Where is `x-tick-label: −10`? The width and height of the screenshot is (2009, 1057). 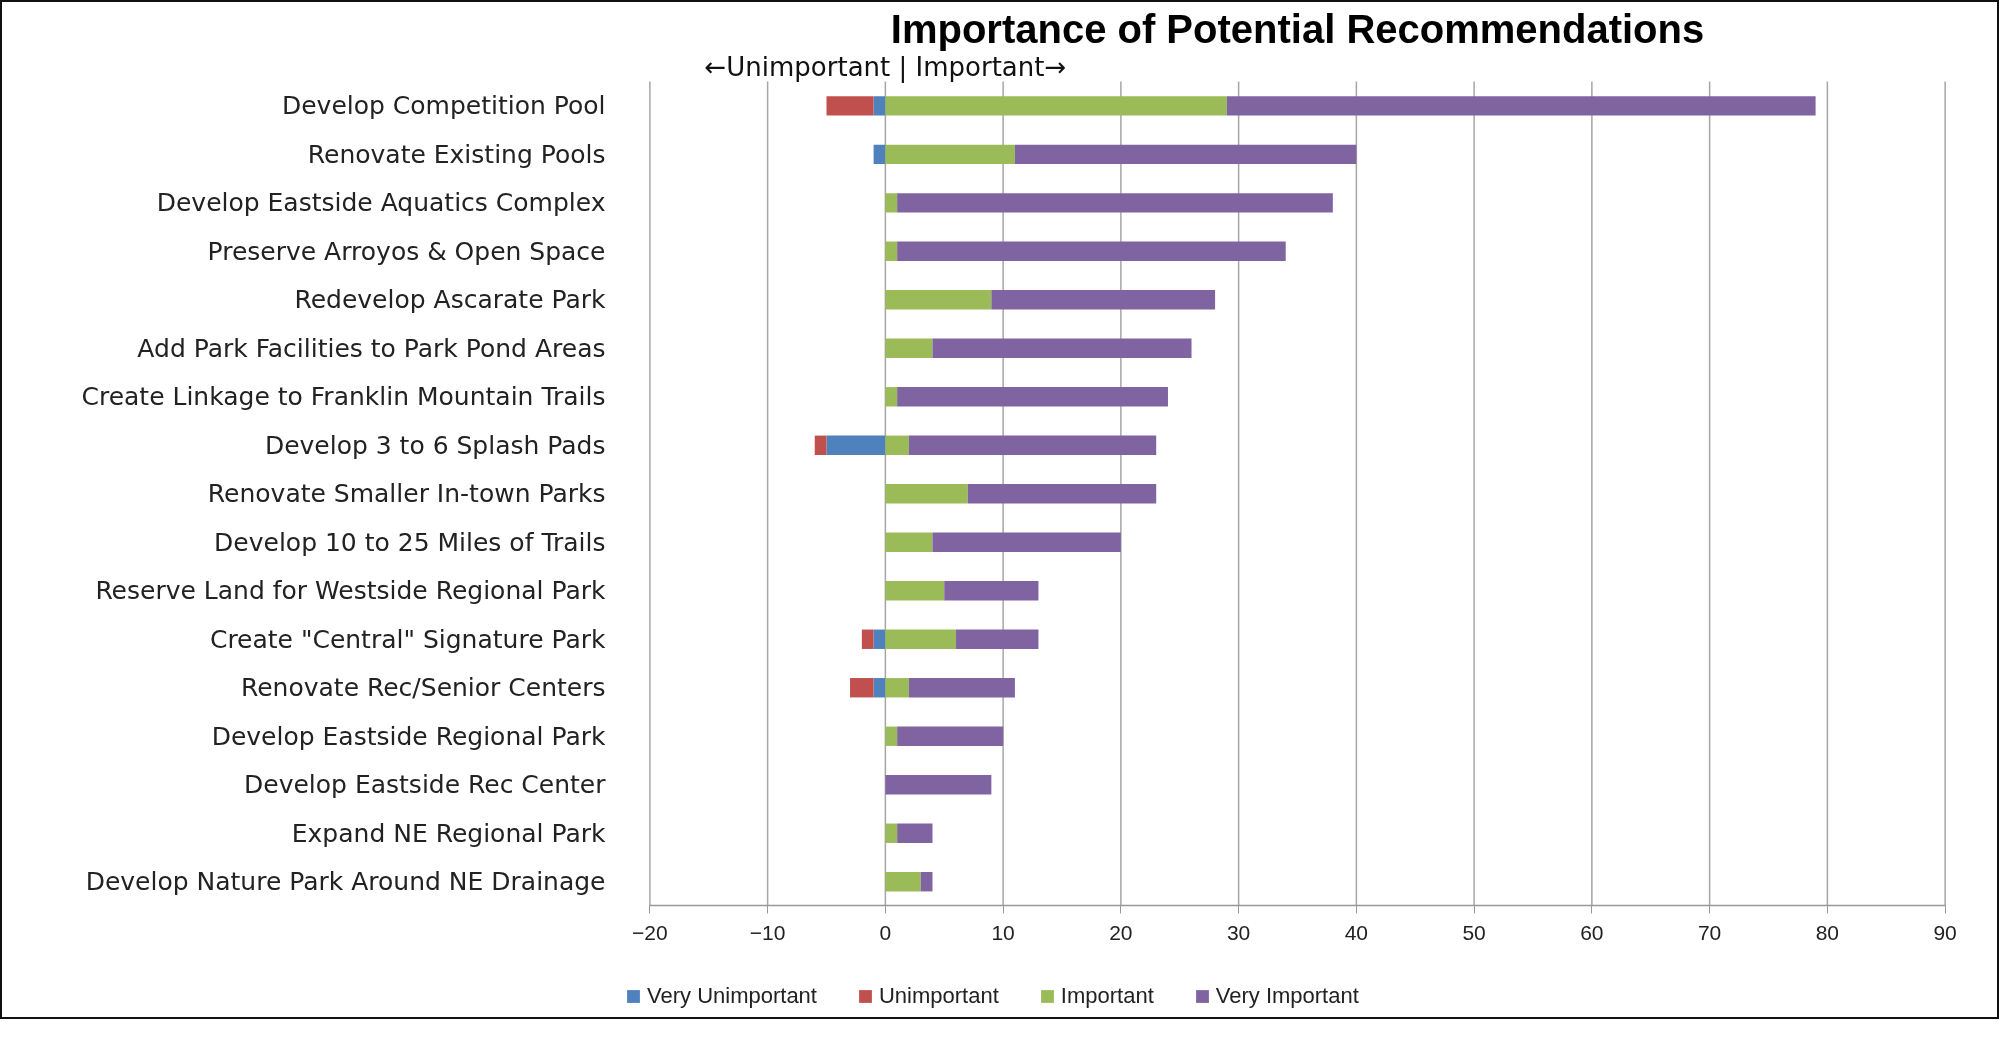 x-tick-label: −10 is located at coordinates (767, 932).